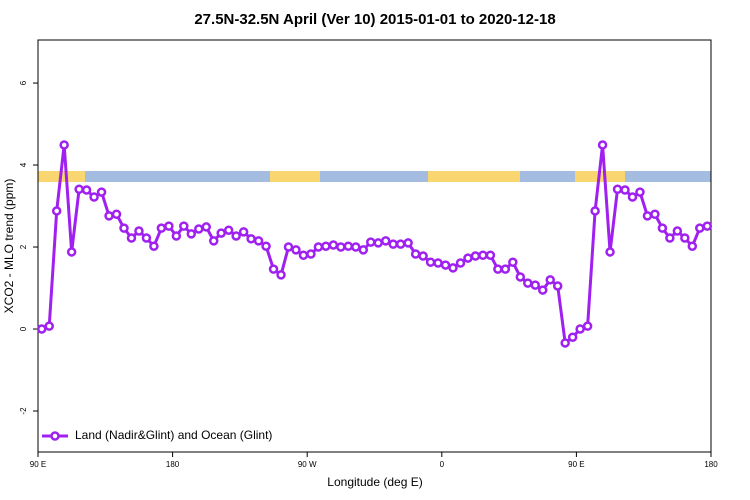 This screenshot has height=500, width=750. What do you see at coordinates (374, 482) in the screenshot?
I see `x-axis-label: Longitude (deg E)` at bounding box center [374, 482].